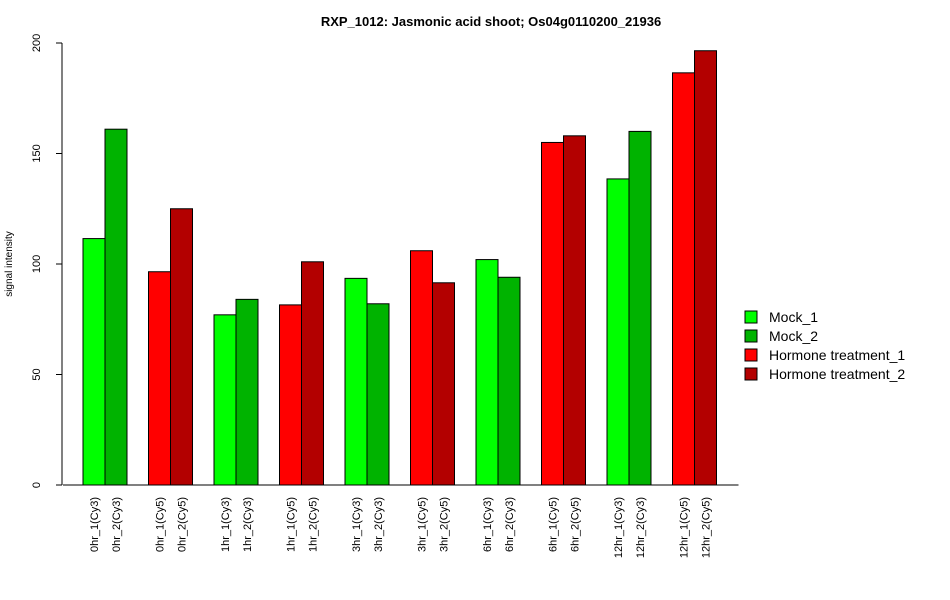 The image size is (950, 600). I want to click on x-tick-label: 3hr_2(Cy3), so click(379, 524).